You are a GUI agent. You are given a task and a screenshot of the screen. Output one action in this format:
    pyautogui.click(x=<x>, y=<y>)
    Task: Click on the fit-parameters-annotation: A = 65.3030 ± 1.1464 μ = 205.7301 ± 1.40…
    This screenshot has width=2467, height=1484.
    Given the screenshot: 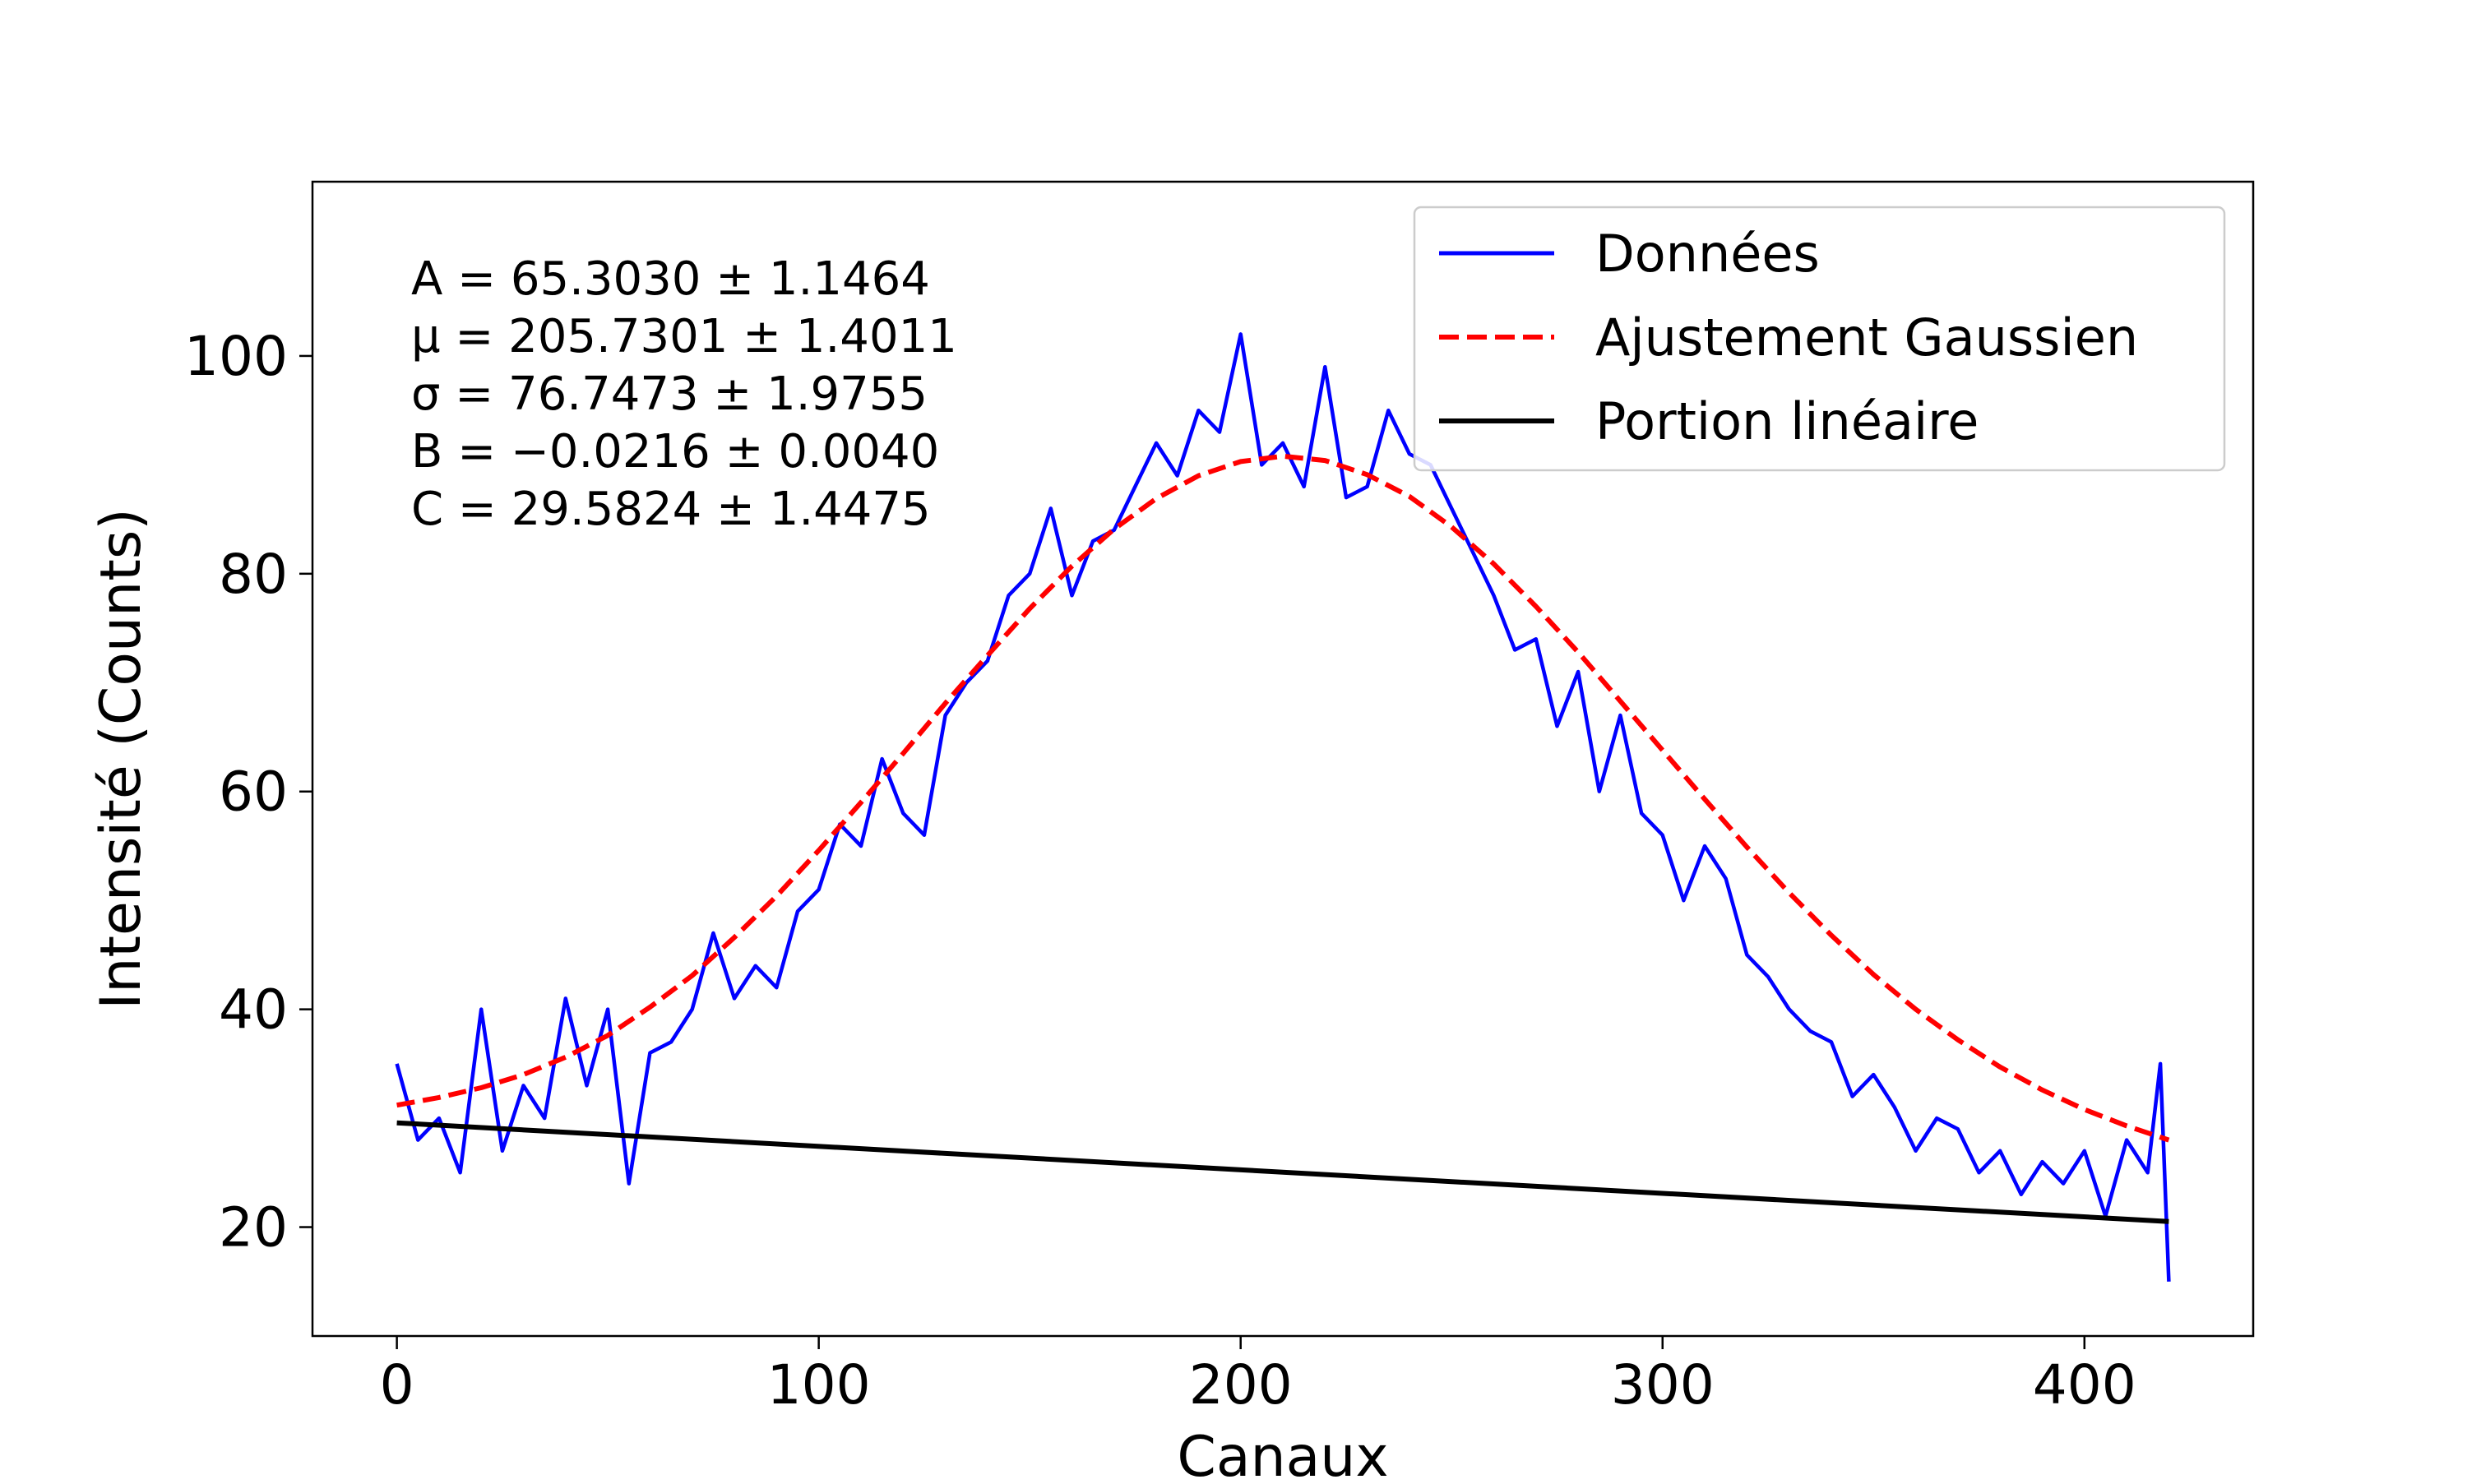 What is the action you would take?
    pyautogui.click(x=684, y=394)
    